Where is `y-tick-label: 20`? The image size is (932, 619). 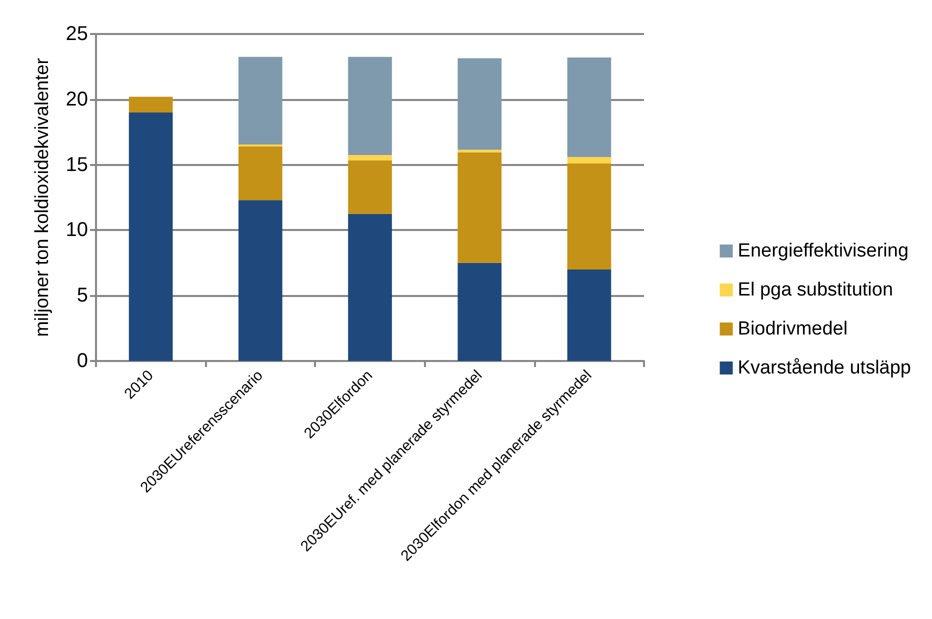 y-tick-label: 20 is located at coordinates (77, 99).